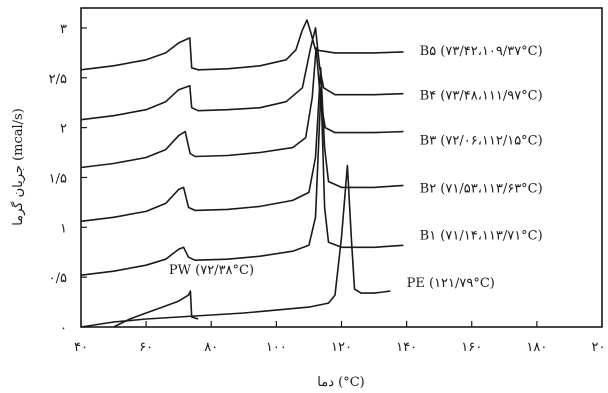 Image resolution: width=608 pixels, height=393 pixels. I want to click on x-tick-label: ۱۲۰, so click(341, 347).